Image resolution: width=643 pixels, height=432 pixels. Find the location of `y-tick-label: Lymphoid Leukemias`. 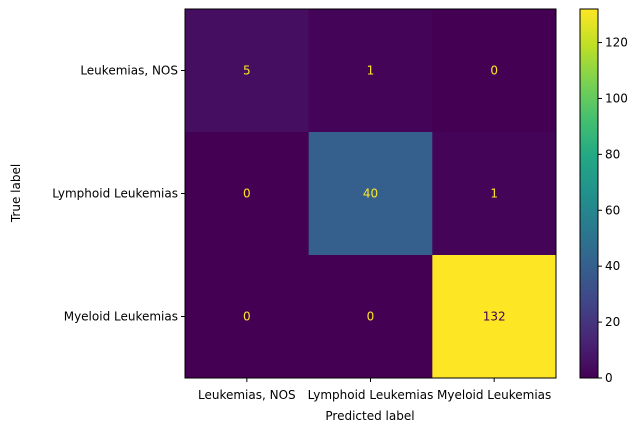

y-tick-label: Lymphoid Leukemias is located at coordinates (115, 194).